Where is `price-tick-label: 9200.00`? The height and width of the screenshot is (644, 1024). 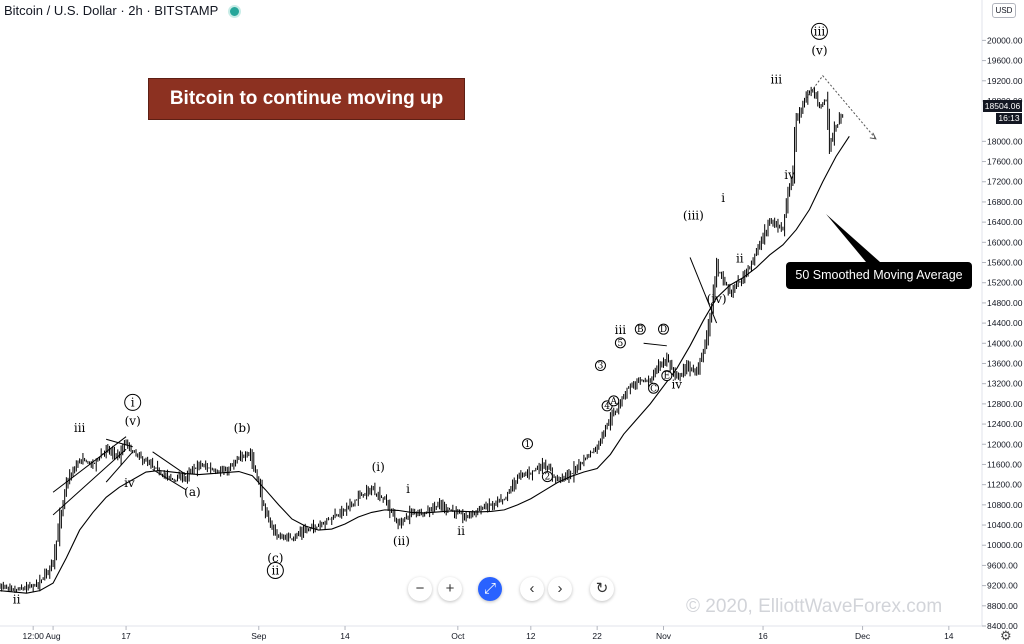 price-tick-label: 9200.00 is located at coordinates (1002, 586).